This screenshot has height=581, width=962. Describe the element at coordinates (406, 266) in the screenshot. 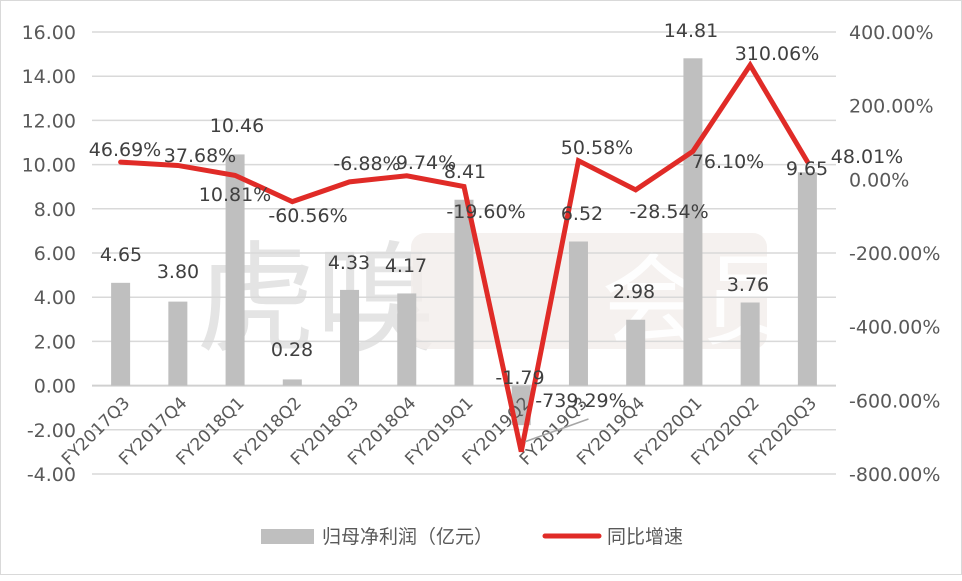

I see `bar-data-label: 4.17` at that location.